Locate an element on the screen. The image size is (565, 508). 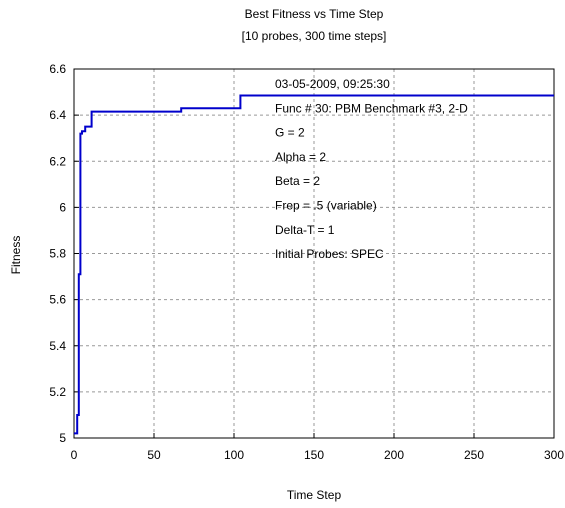
annotation-line: G = 2 is located at coordinates (290, 133).